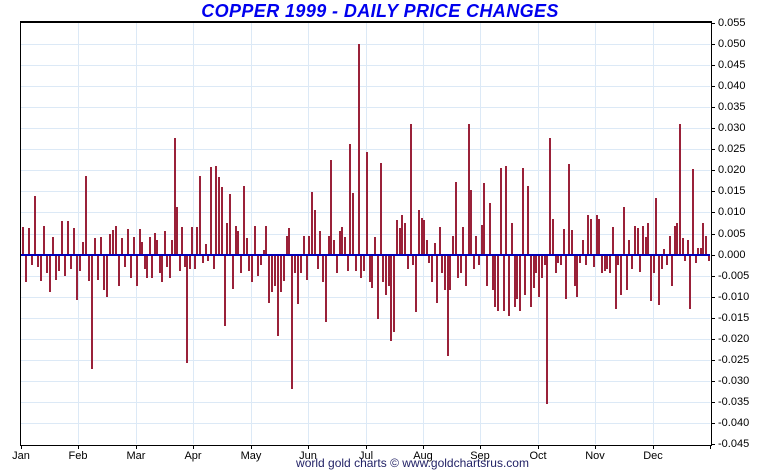 The height and width of the screenshot is (475, 760). Describe the element at coordinates (595, 456) in the screenshot. I see `x-tick-label: Nov` at that location.